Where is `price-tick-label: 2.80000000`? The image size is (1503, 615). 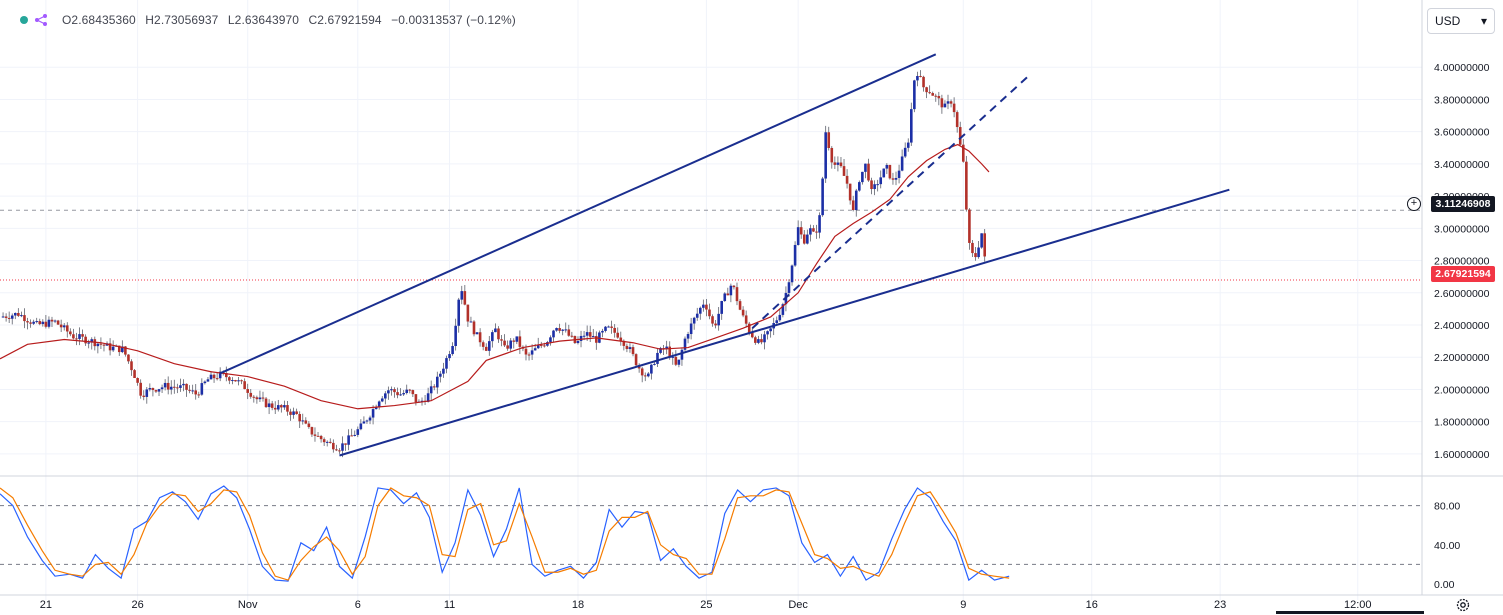
price-tick-label: 2.80000000 is located at coordinates (1462, 262).